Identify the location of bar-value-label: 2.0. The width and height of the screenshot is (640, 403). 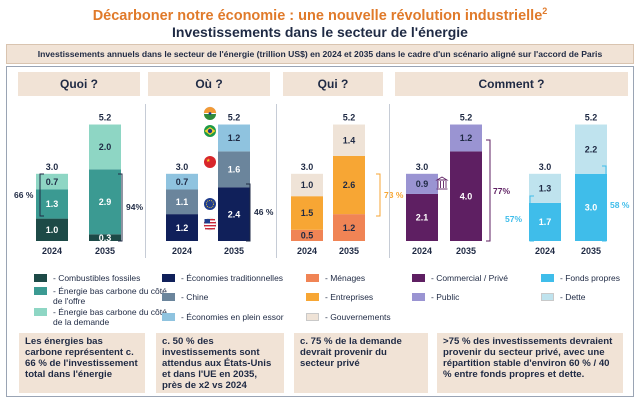
(105, 147).